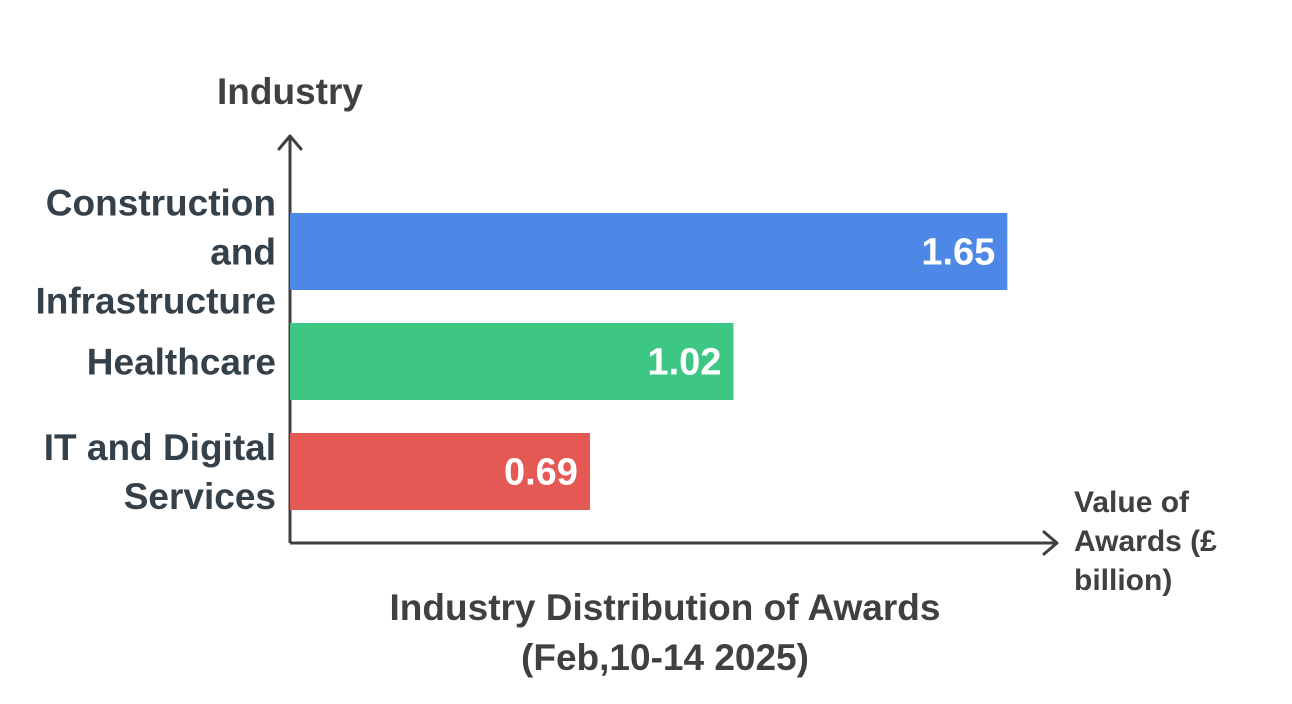 The width and height of the screenshot is (1292, 704). Describe the element at coordinates (290, 91) in the screenshot. I see `y-axis-title: Industry` at that location.